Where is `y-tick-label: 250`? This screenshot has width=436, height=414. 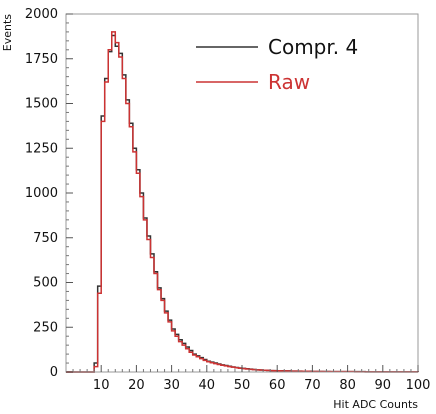 y-tick-label: 250 is located at coordinates (45, 327).